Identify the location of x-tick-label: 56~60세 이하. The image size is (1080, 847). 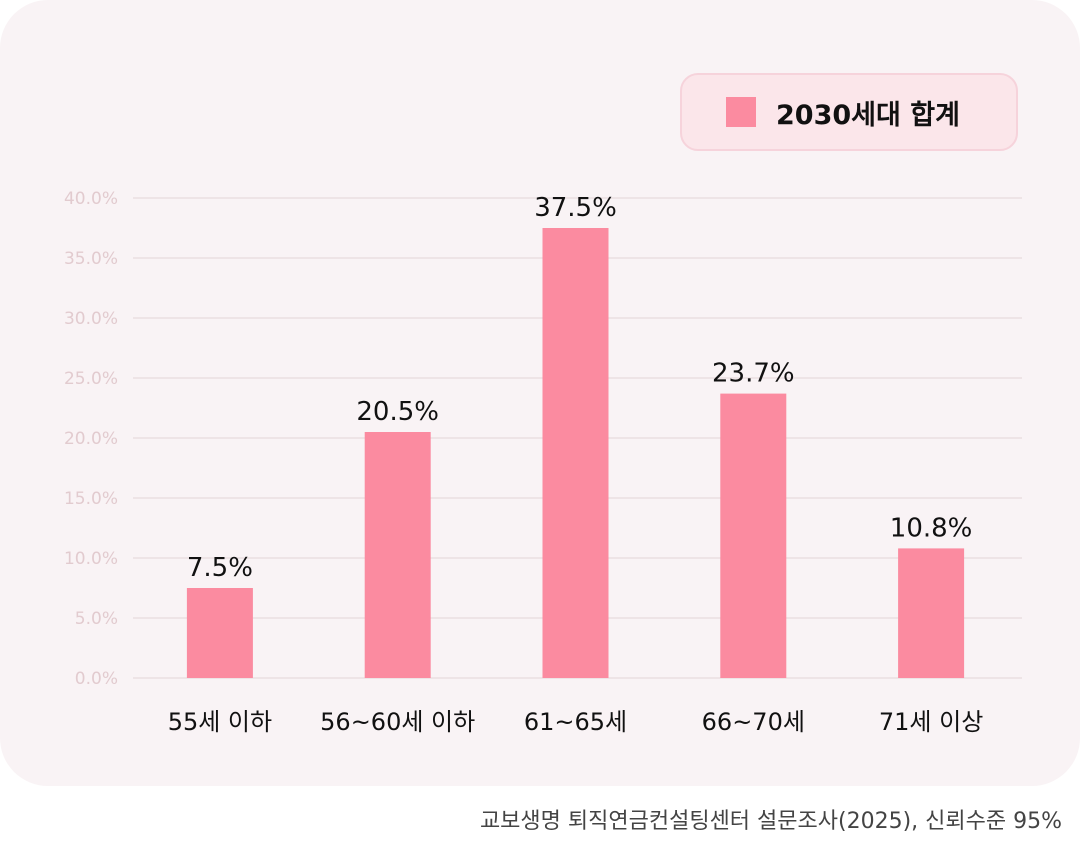
(397, 722).